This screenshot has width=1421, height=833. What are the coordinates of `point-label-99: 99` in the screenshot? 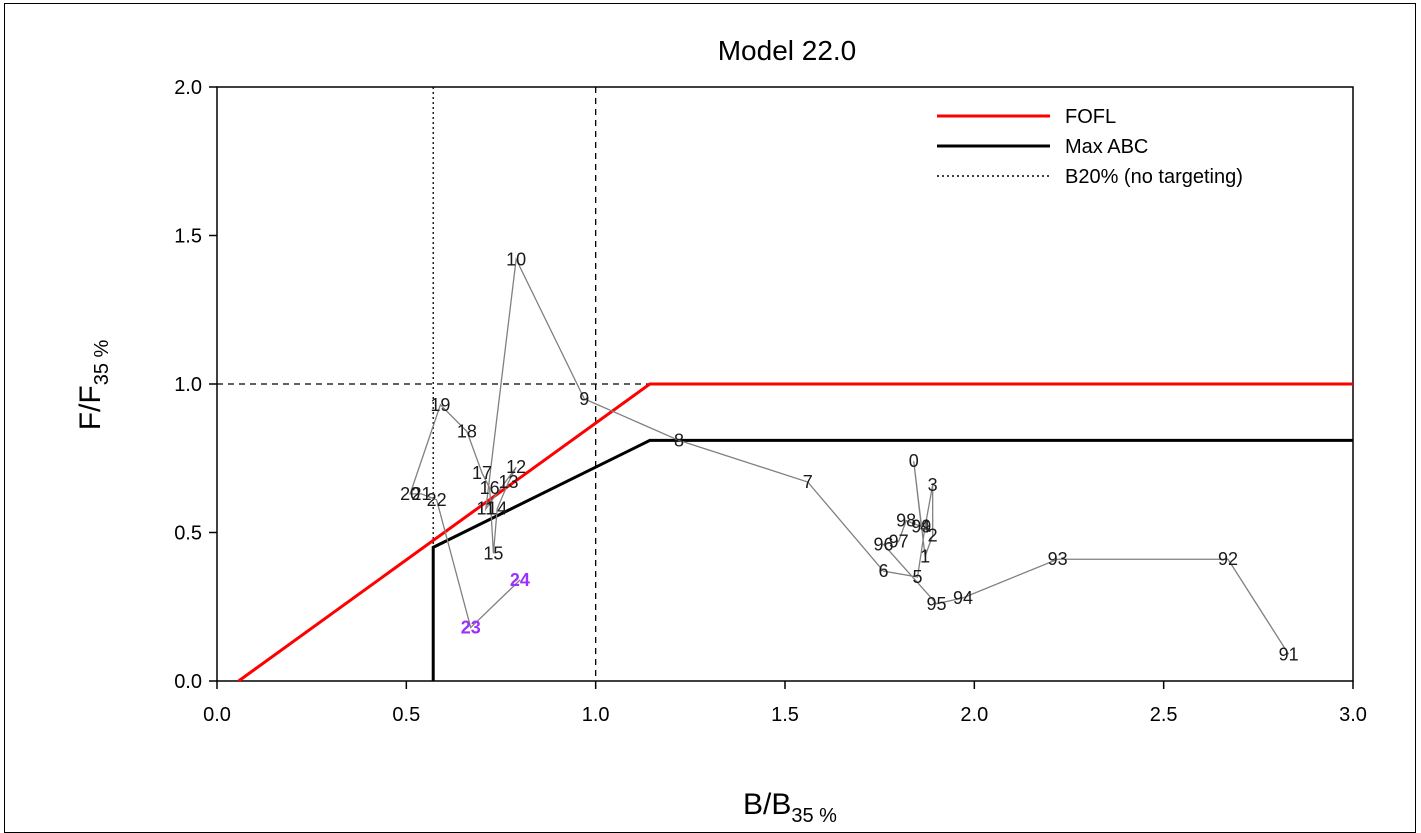 It's located at (921, 527).